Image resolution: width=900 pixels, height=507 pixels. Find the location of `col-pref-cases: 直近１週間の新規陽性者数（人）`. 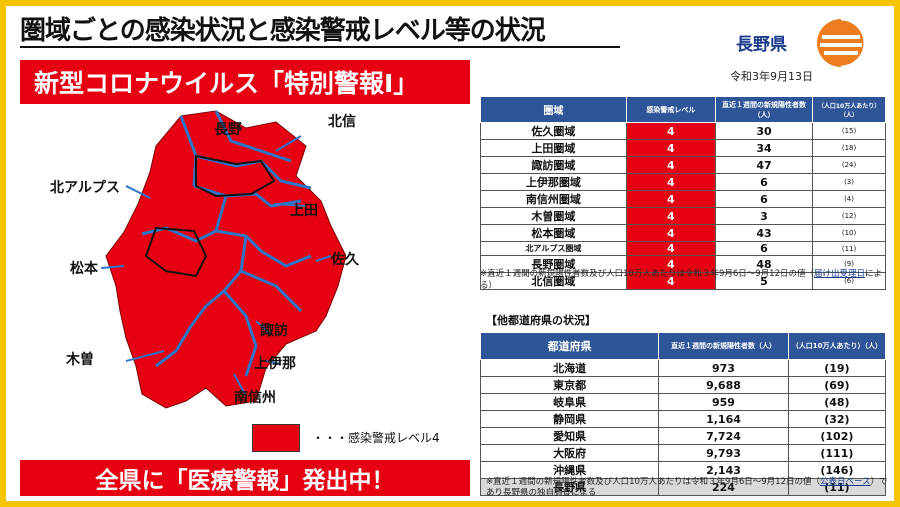

col-pref-cases: 直近１週間の新規陽性者数（人） is located at coordinates (723, 346).